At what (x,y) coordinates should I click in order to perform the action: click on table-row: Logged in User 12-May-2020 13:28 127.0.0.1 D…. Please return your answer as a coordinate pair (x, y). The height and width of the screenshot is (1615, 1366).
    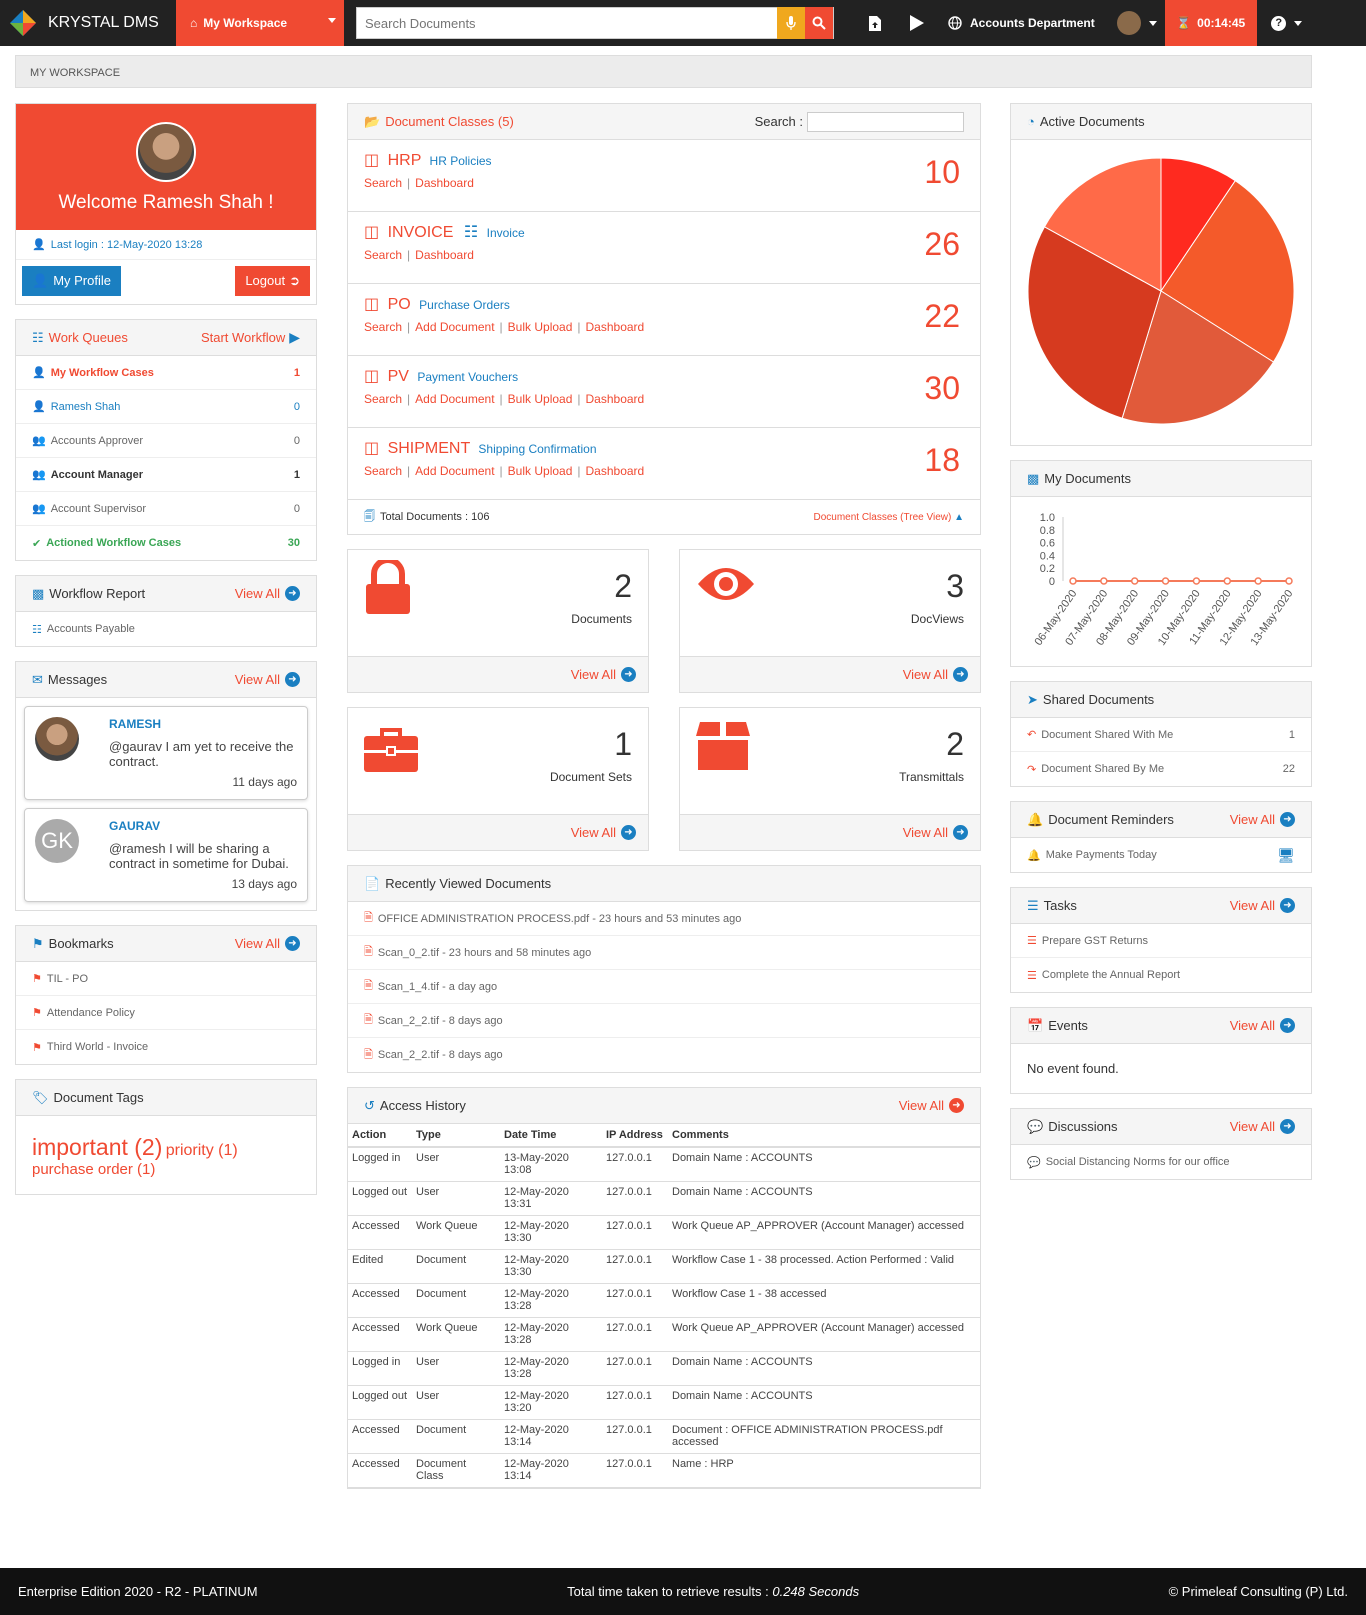
    Looking at the image, I should click on (664, 1368).